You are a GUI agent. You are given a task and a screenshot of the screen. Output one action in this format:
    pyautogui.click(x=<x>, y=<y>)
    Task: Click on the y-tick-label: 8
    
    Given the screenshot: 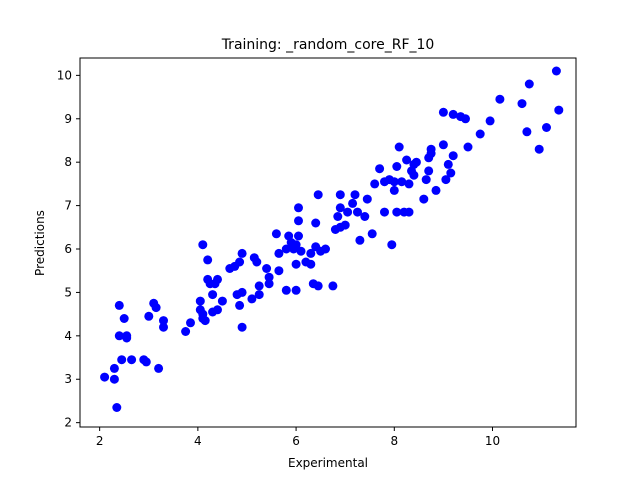 What is the action you would take?
    pyautogui.click(x=68, y=162)
    